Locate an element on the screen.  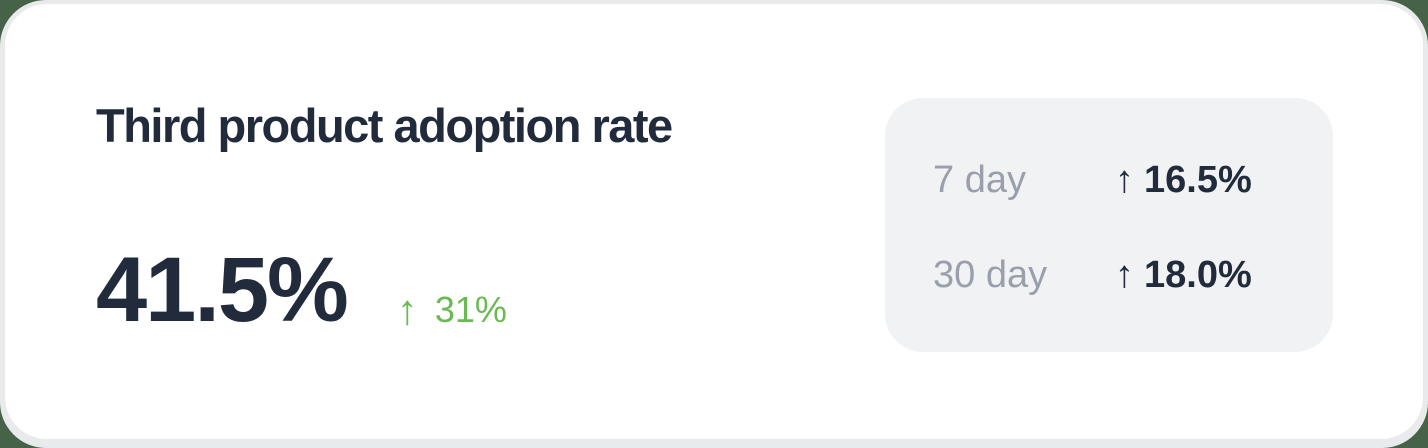
trend-value-text: 16.5% is located at coordinates (1198, 179).